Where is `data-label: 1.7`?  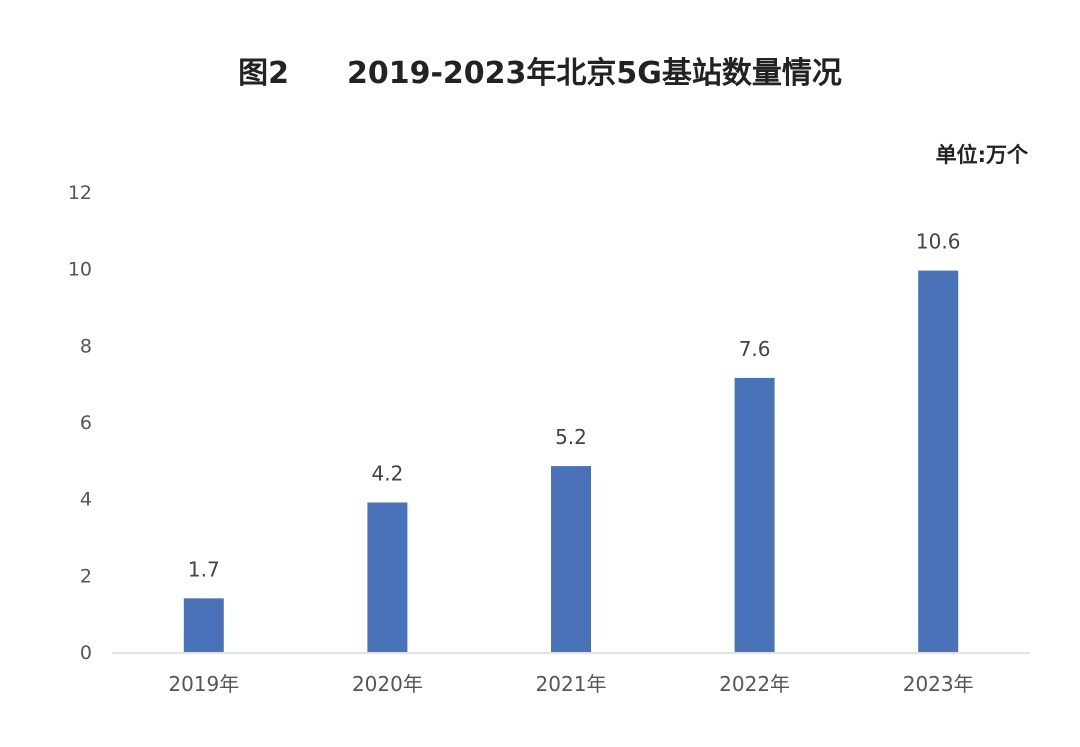 data-label: 1.7 is located at coordinates (204, 569).